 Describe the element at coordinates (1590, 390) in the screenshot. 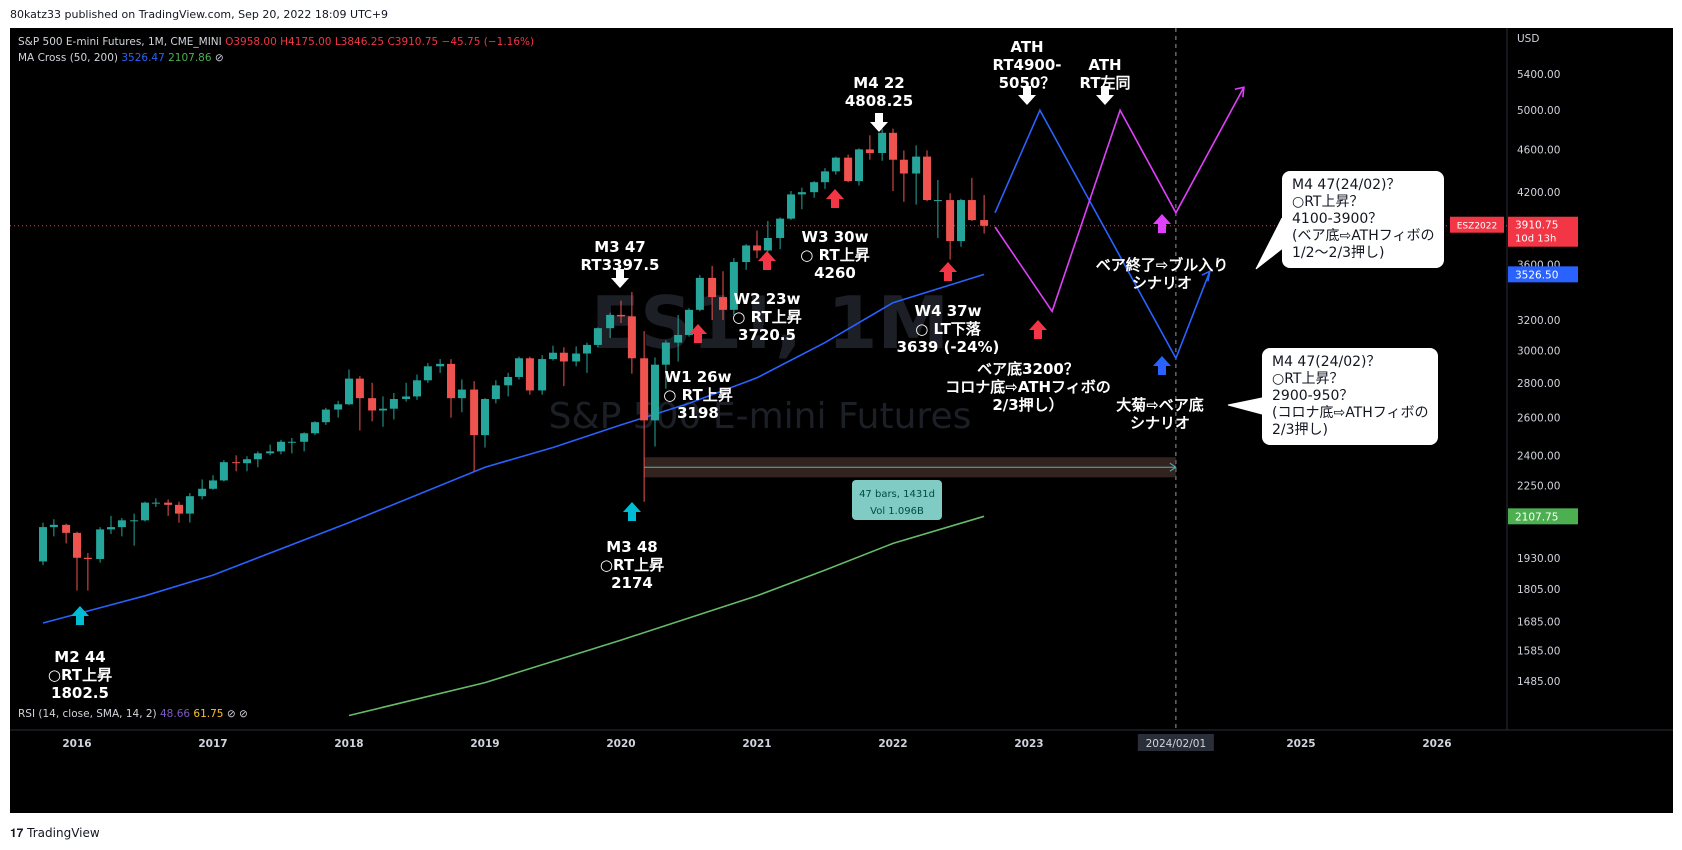

I see `price-axis` at that location.